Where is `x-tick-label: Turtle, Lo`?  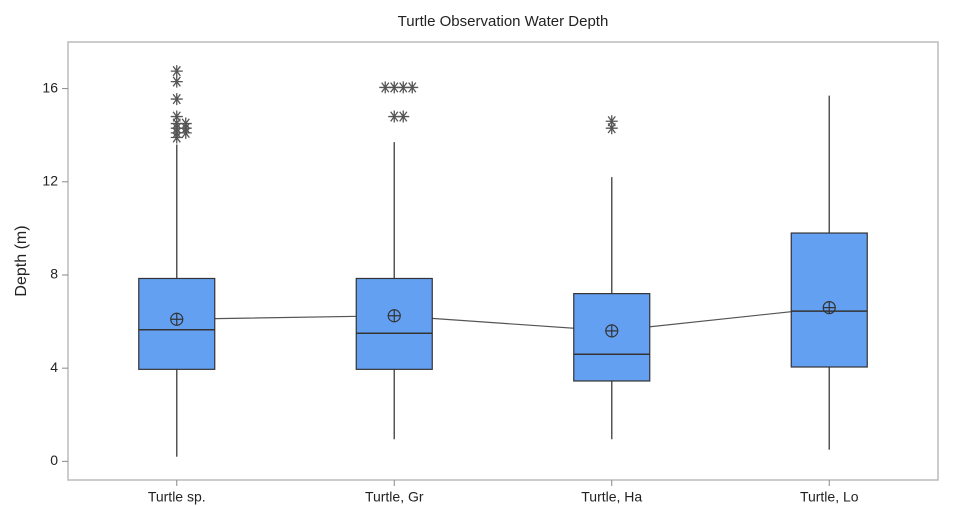
x-tick-label: Turtle, Lo is located at coordinates (829, 497).